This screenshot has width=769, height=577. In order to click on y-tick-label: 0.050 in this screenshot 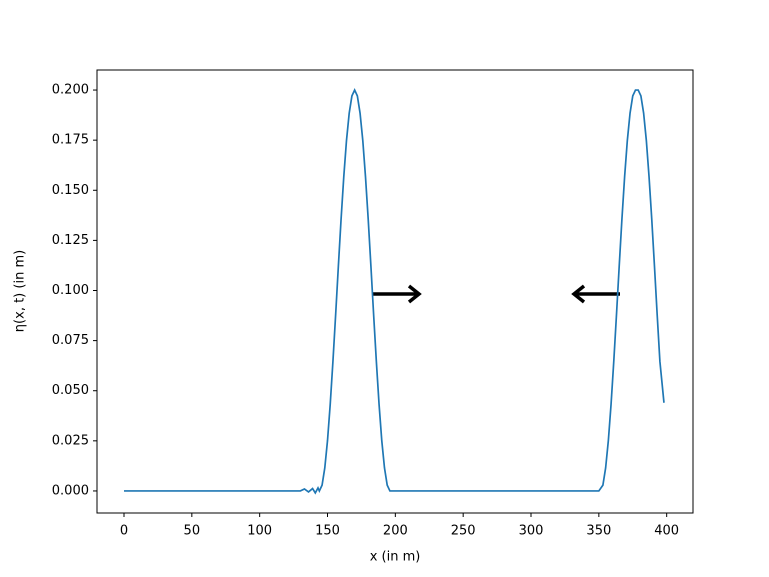, I will do `click(70, 390)`.